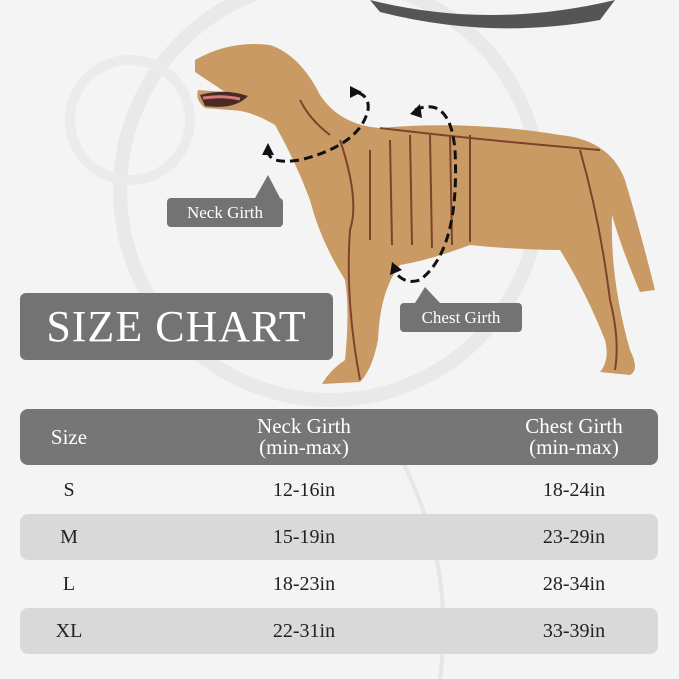 This screenshot has height=679, width=679. I want to click on header-label: Chest Girth, so click(574, 426).